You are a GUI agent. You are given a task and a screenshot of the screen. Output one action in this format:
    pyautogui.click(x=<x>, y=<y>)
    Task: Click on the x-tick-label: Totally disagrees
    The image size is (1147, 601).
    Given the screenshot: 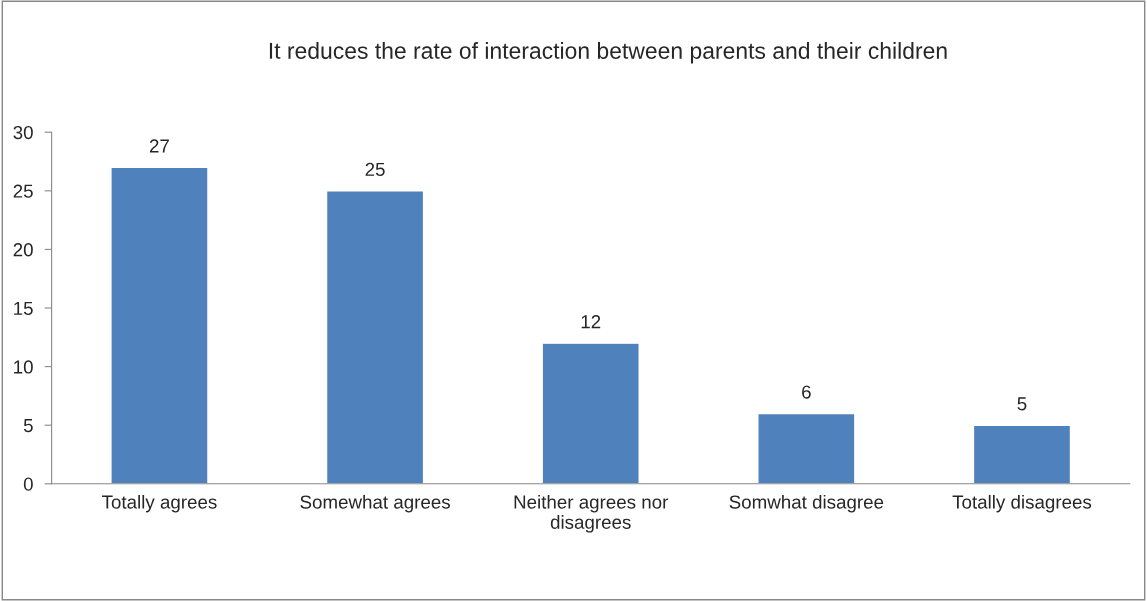 What is the action you would take?
    pyautogui.click(x=1022, y=503)
    